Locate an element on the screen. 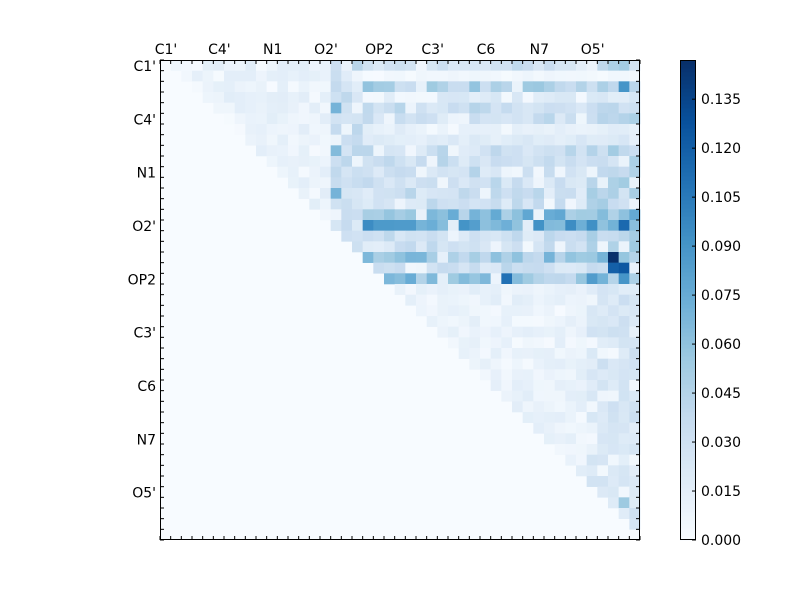 The height and width of the screenshot is (600, 800). x-tick-labels: C1' C4' N1 O2' OP2 C3' C6 N7 O5' is located at coordinates (380, 50).